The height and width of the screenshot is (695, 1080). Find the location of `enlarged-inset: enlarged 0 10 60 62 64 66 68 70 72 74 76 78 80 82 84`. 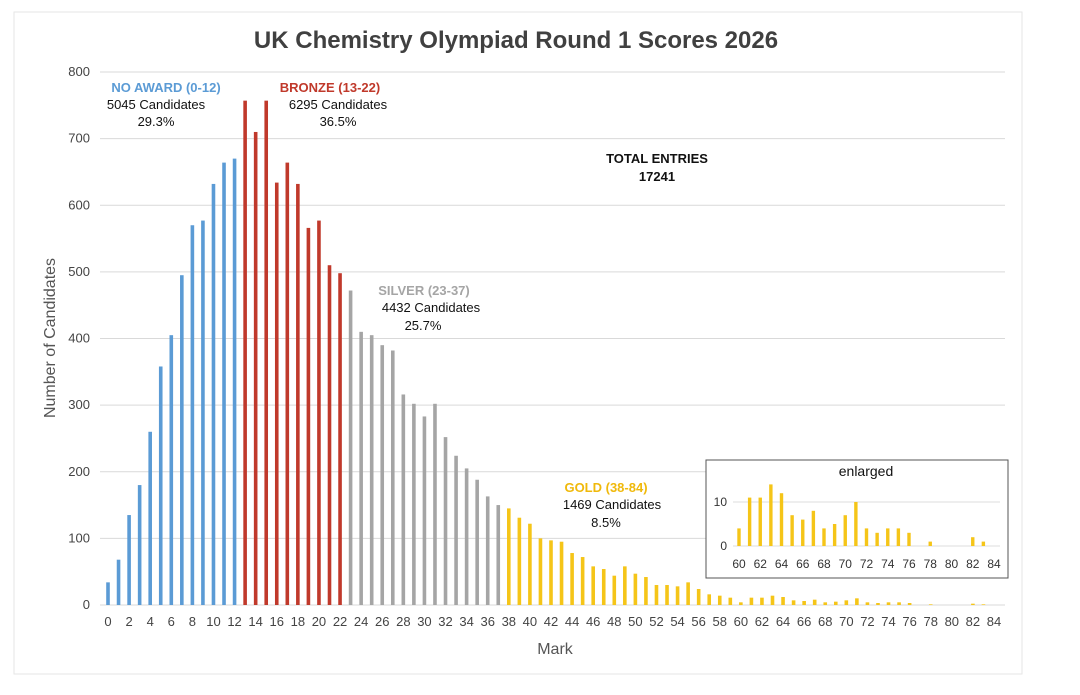

enlarged-inset: enlarged 0 10 60 62 64 66 68 70 72 74 76 78 80 82 84 is located at coordinates (857, 519).